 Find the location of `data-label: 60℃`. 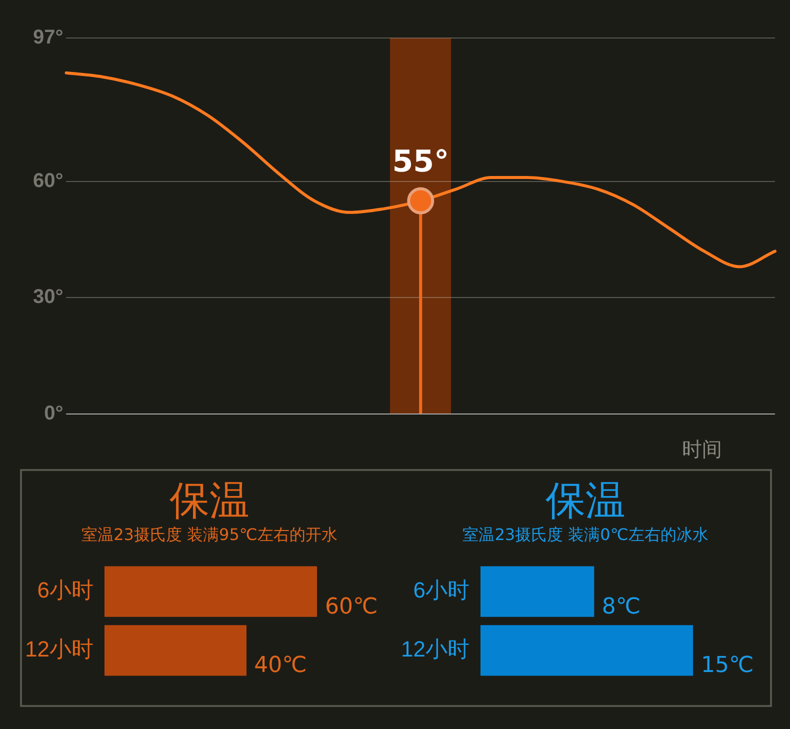

data-label: 60℃ is located at coordinates (351, 607).